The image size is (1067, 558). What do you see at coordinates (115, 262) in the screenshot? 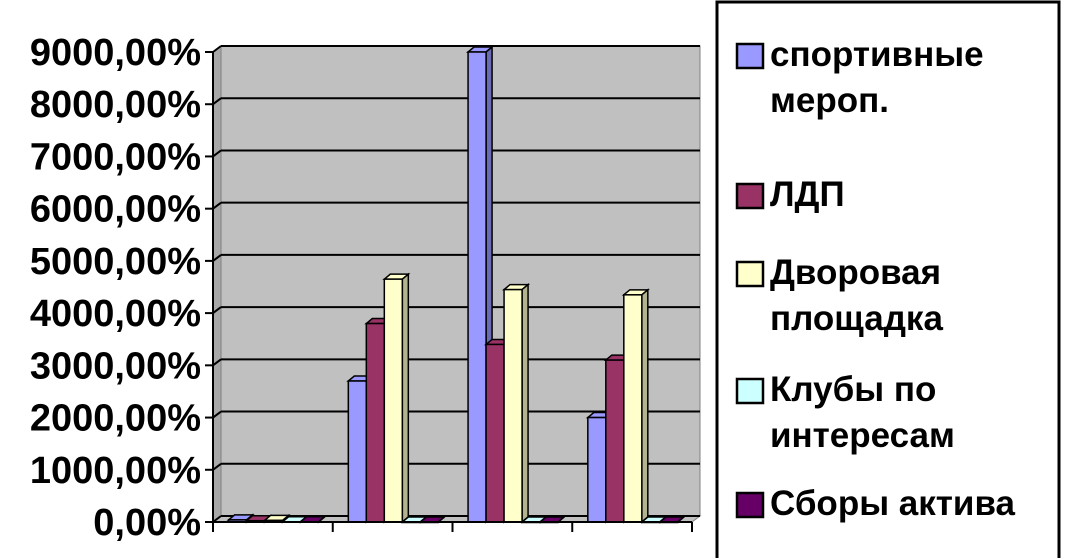
I see `y-tick-label: 5000,00%` at bounding box center [115, 262].